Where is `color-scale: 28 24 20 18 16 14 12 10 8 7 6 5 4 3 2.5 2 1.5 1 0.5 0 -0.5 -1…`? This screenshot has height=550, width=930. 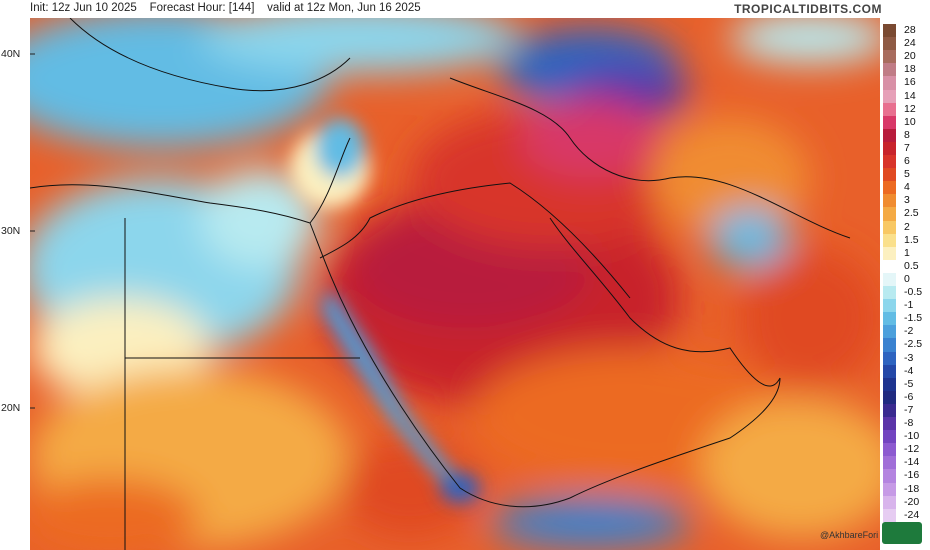 color-scale: 28 24 20 18 16 14 12 10 8 7 6 5 4 3 2.5 2 1.5 1 0.5 0 -0.5 -1… is located at coordinates (905, 284).